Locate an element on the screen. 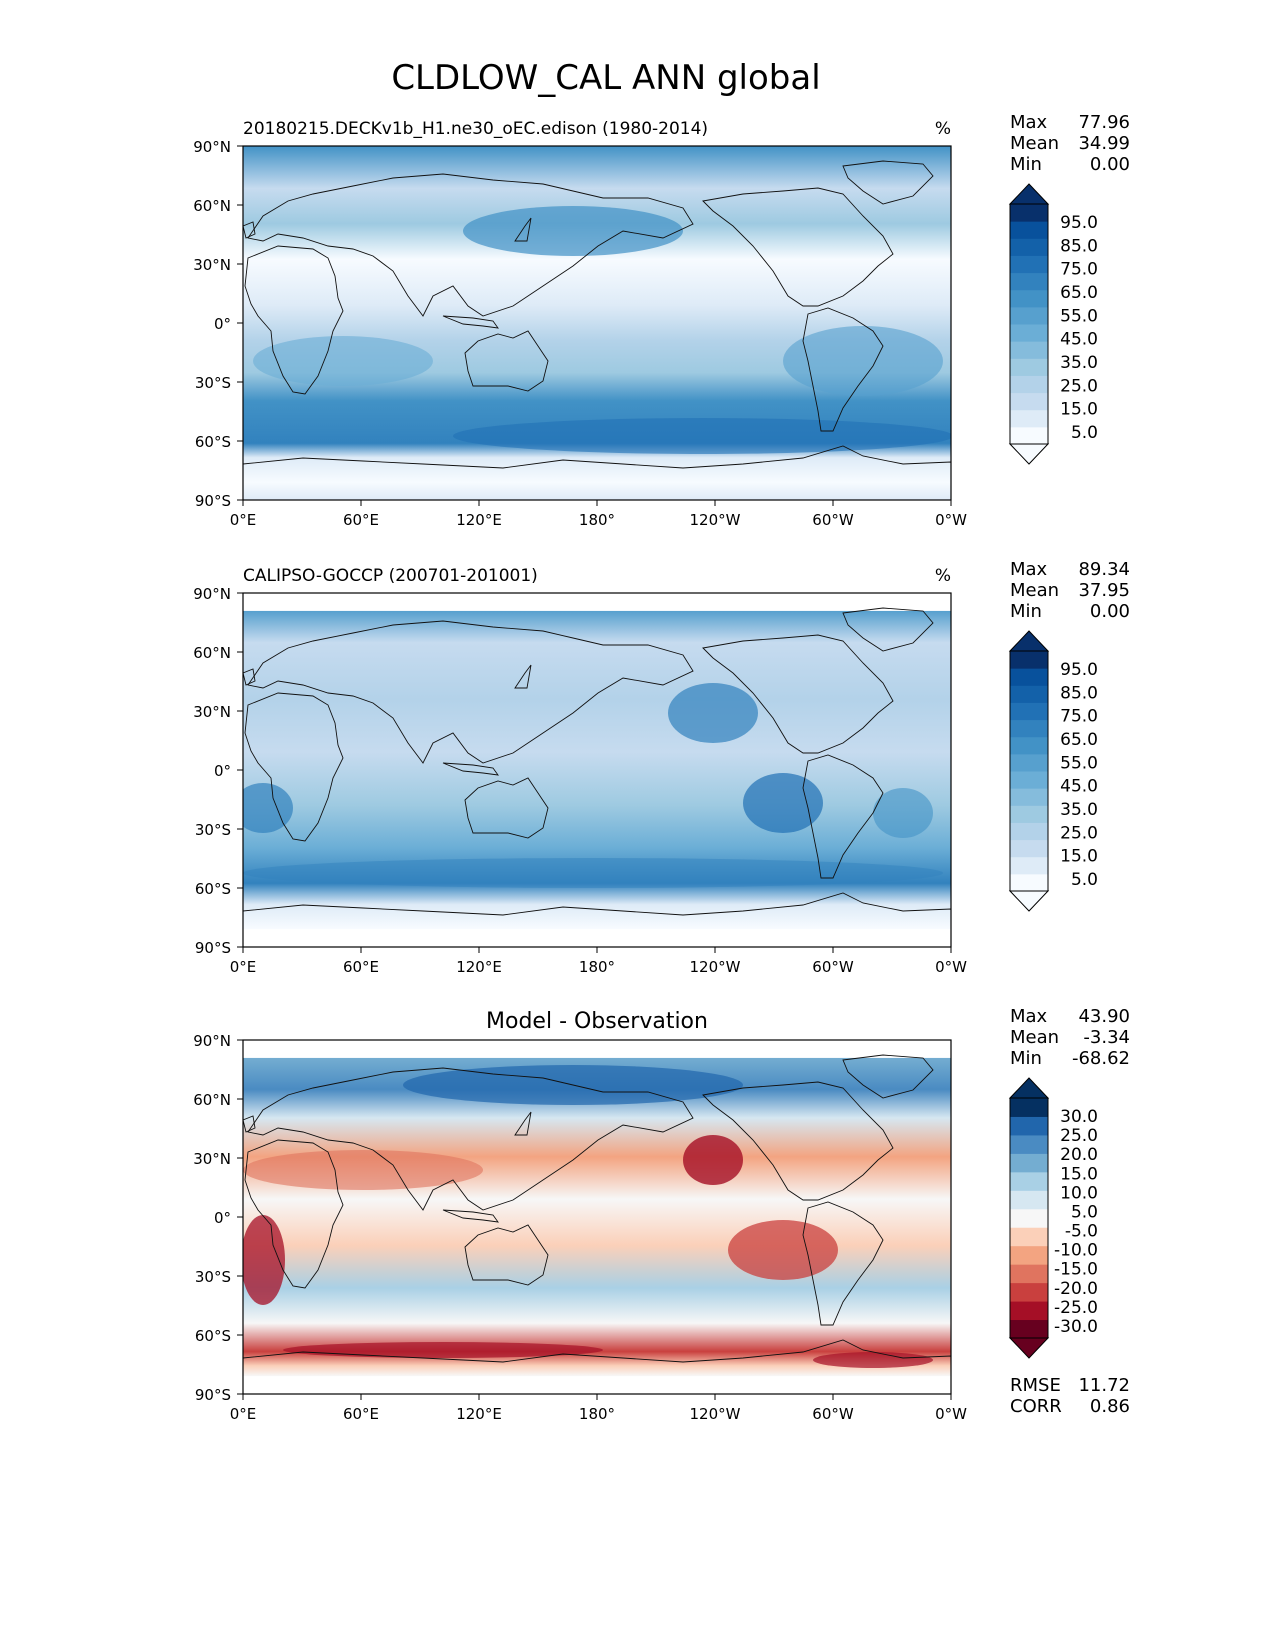 This screenshot has width=1275, height=1650. footer-stat-label: CORR is located at coordinates (1036, 1406).